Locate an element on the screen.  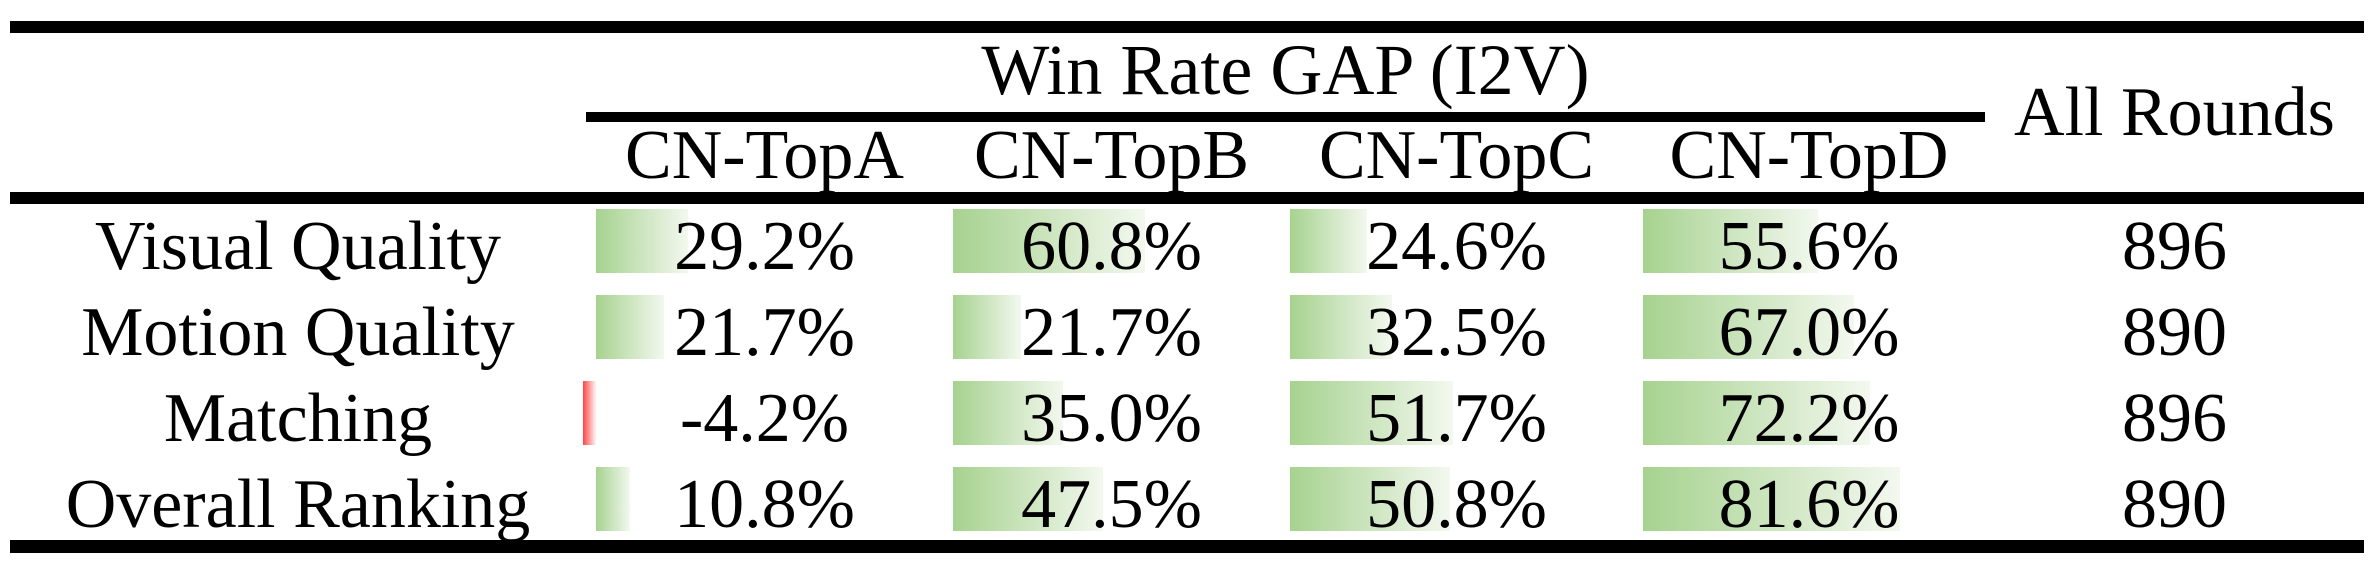
value-cell: 35.0% is located at coordinates (1111, 419).